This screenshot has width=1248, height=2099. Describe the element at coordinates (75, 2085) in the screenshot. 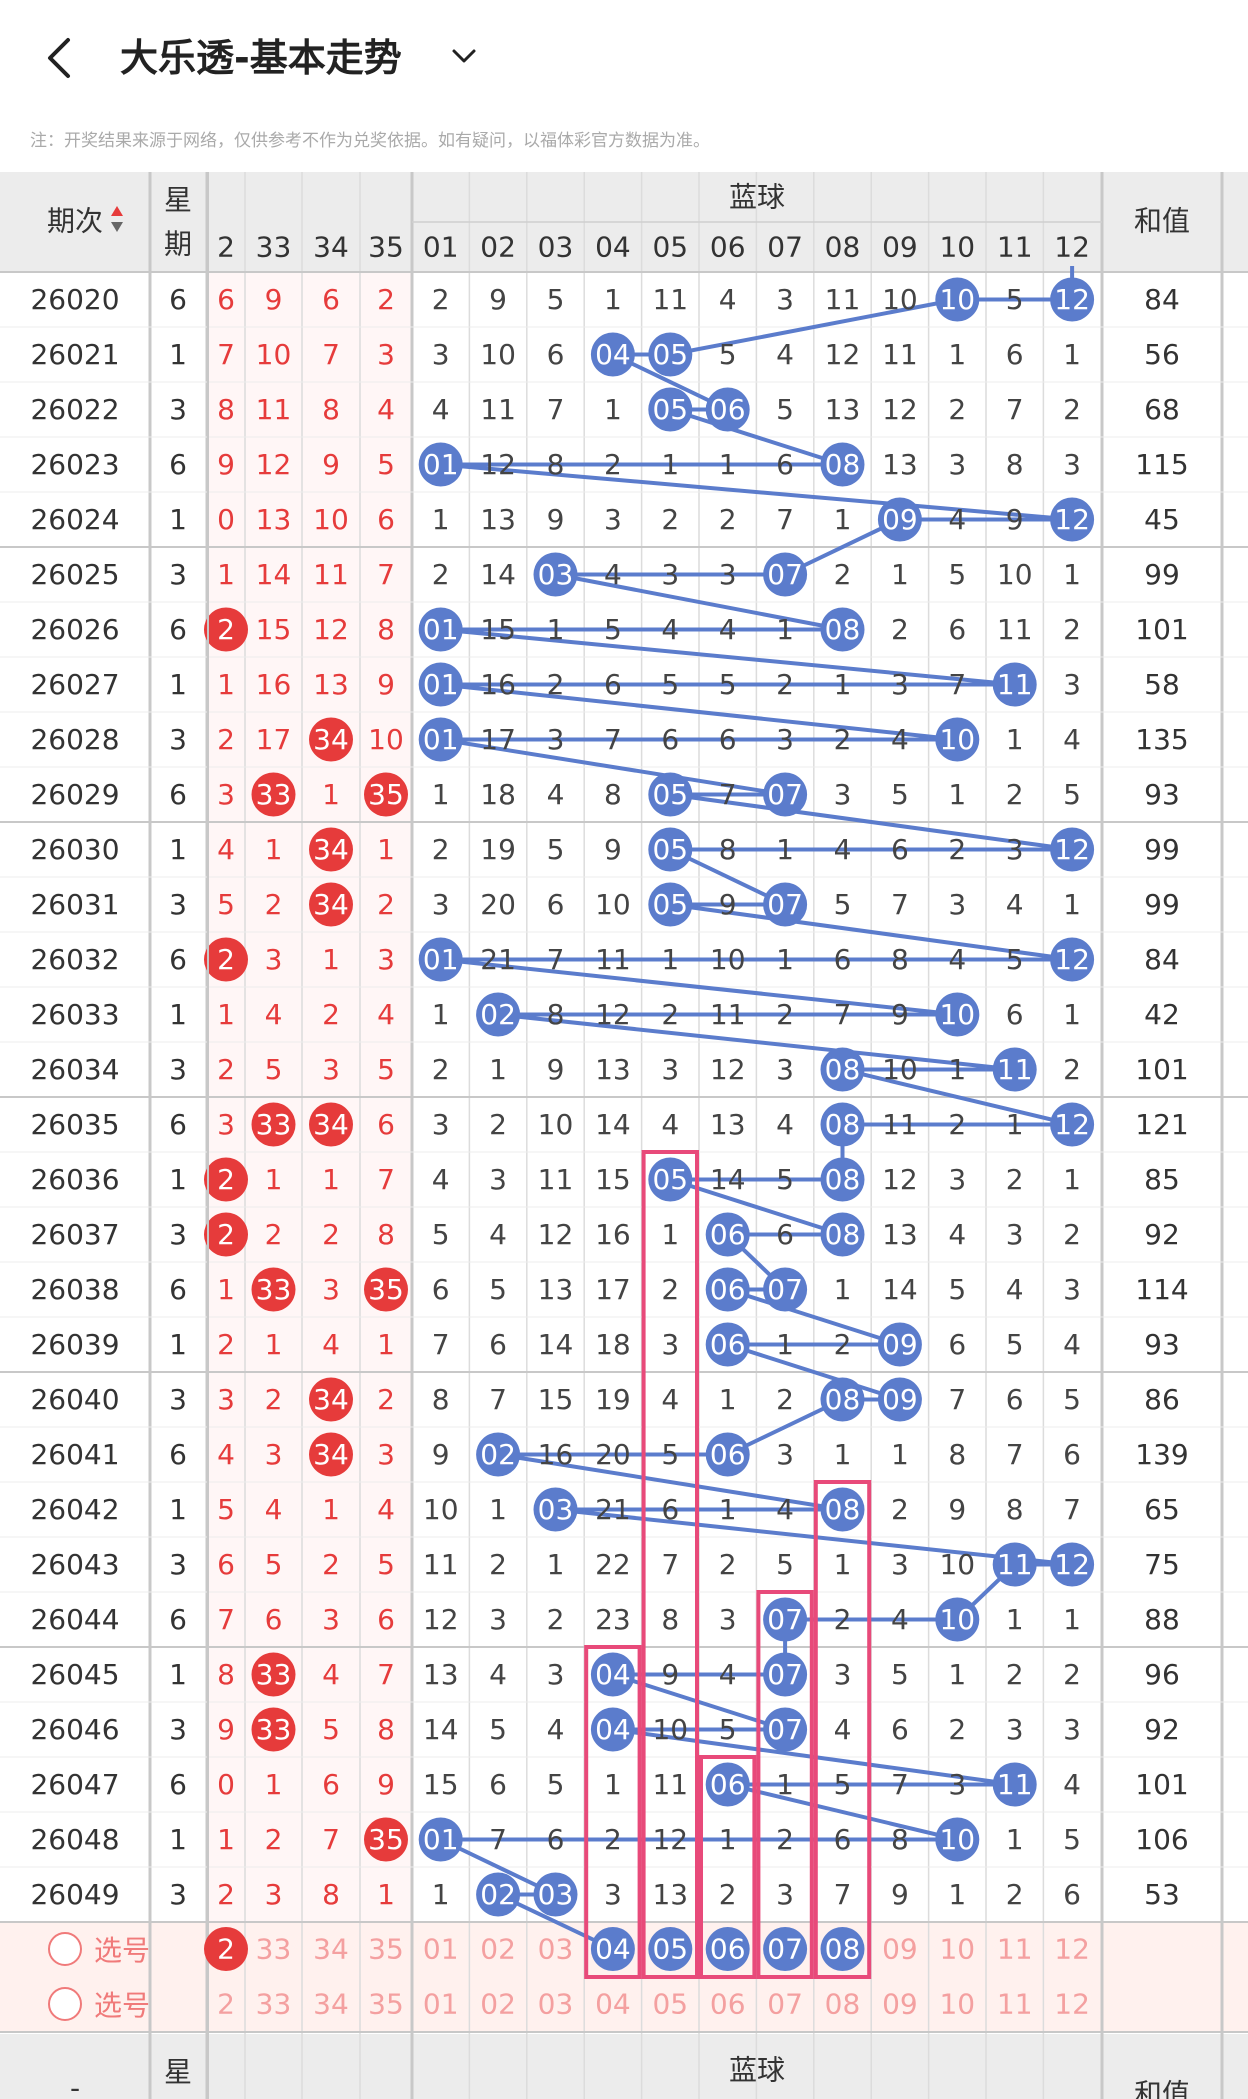

I see `footer-period: -` at that location.